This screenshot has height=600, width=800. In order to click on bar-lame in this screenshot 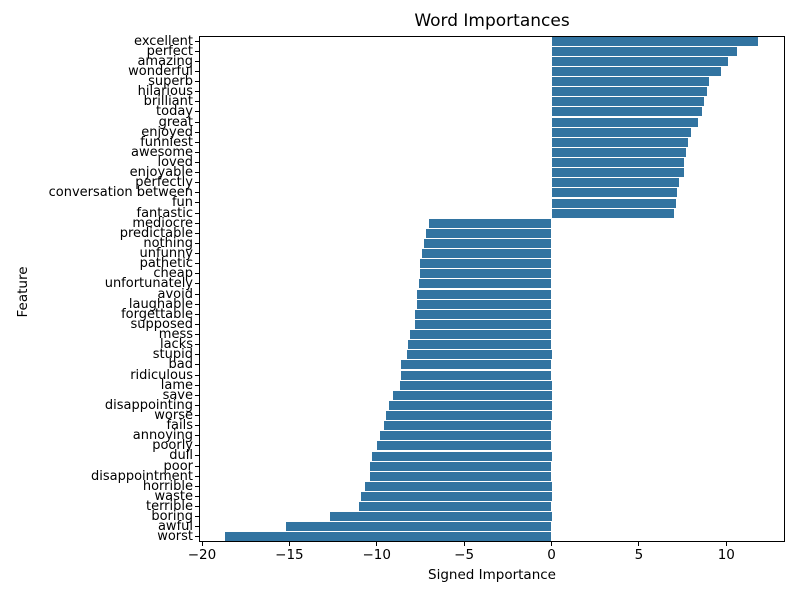, I will do `click(475, 385)`.